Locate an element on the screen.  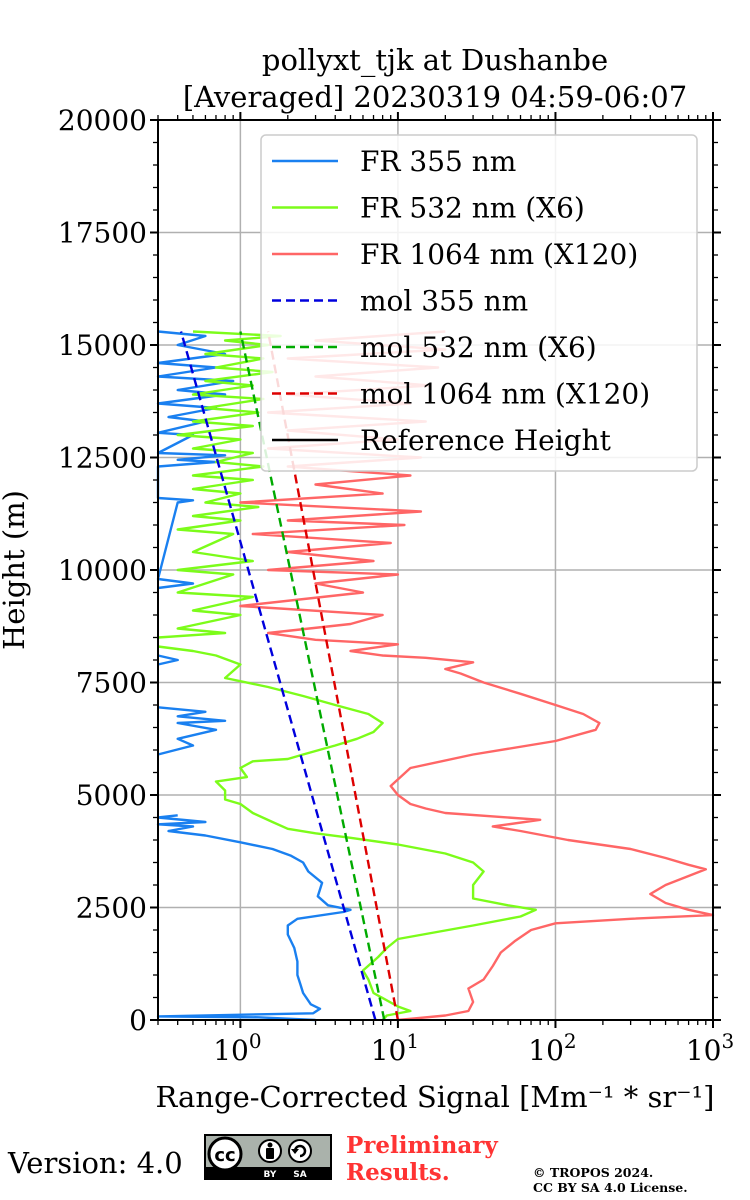
cc-by-sa-badge: cc BY SA is located at coordinates (268, 1157).